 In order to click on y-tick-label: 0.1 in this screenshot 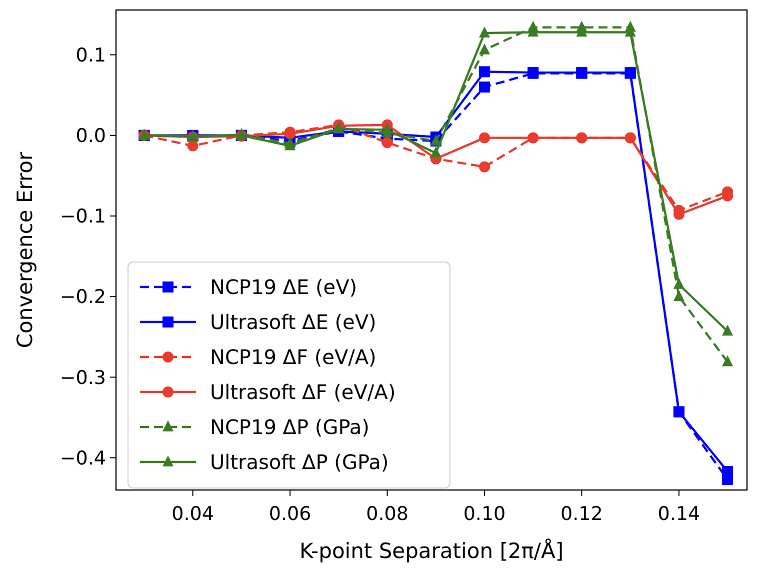, I will do `click(91, 55)`.